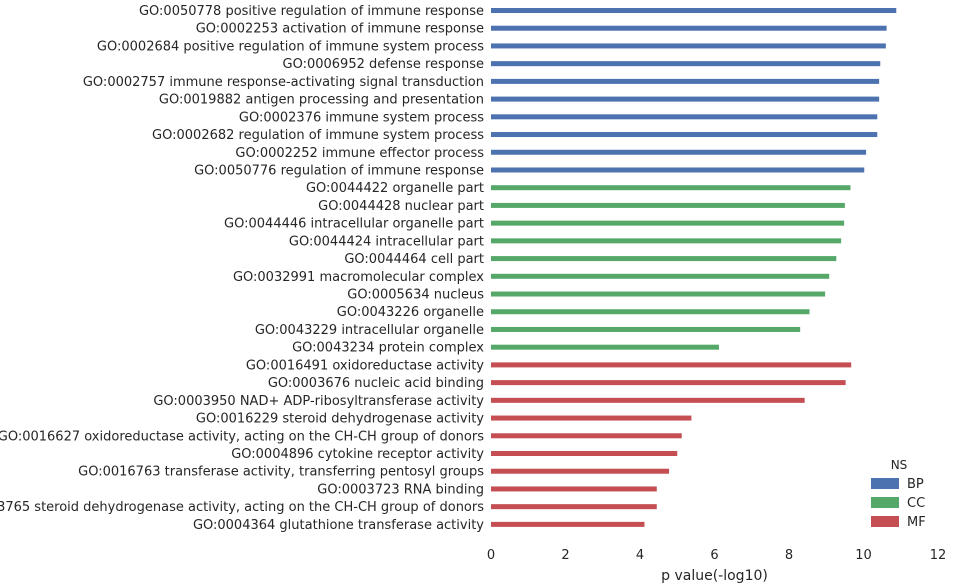 The image size is (953, 587). What do you see at coordinates (491, 555) in the screenshot?
I see `x-tick-label: 0` at bounding box center [491, 555].